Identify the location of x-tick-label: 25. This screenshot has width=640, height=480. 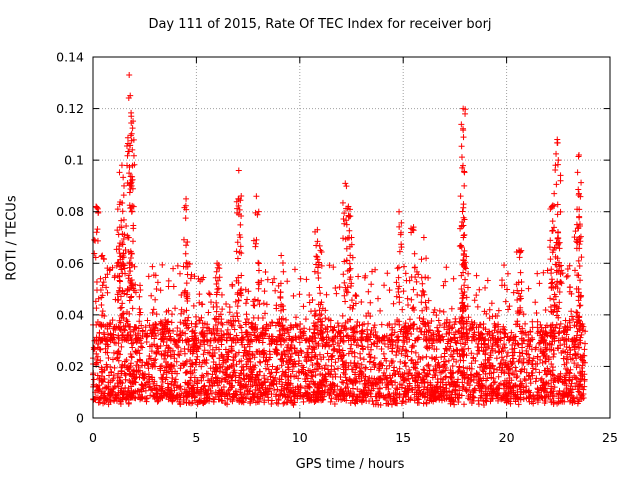
(610, 437).